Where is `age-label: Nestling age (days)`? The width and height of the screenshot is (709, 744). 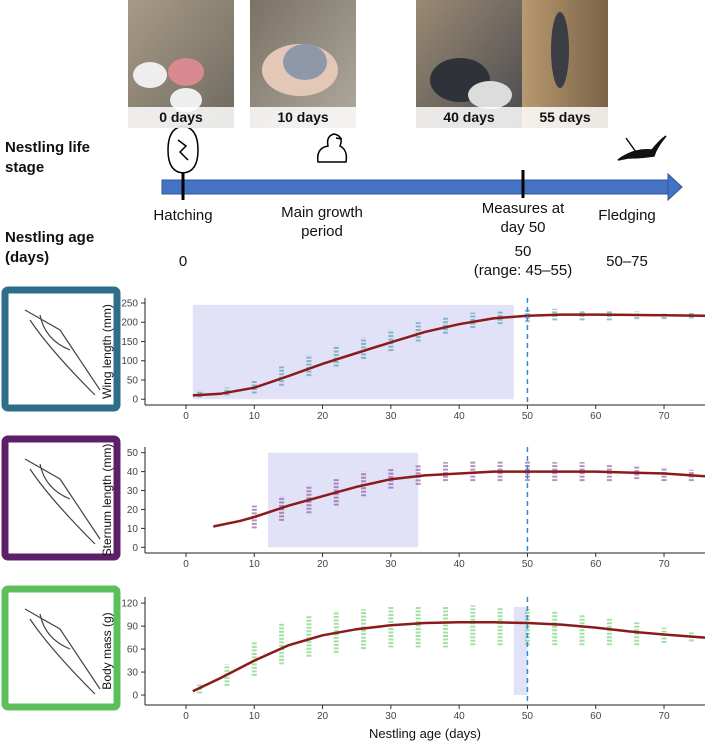
age-label: Nestling age (days) is located at coordinates (50, 247).